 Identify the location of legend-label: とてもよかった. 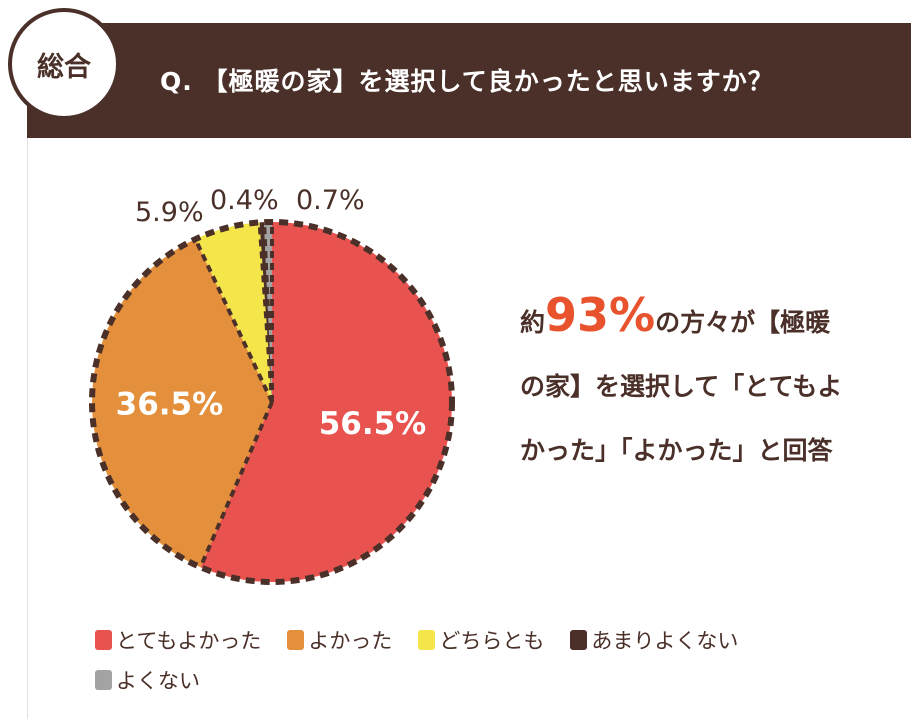
(189, 641).